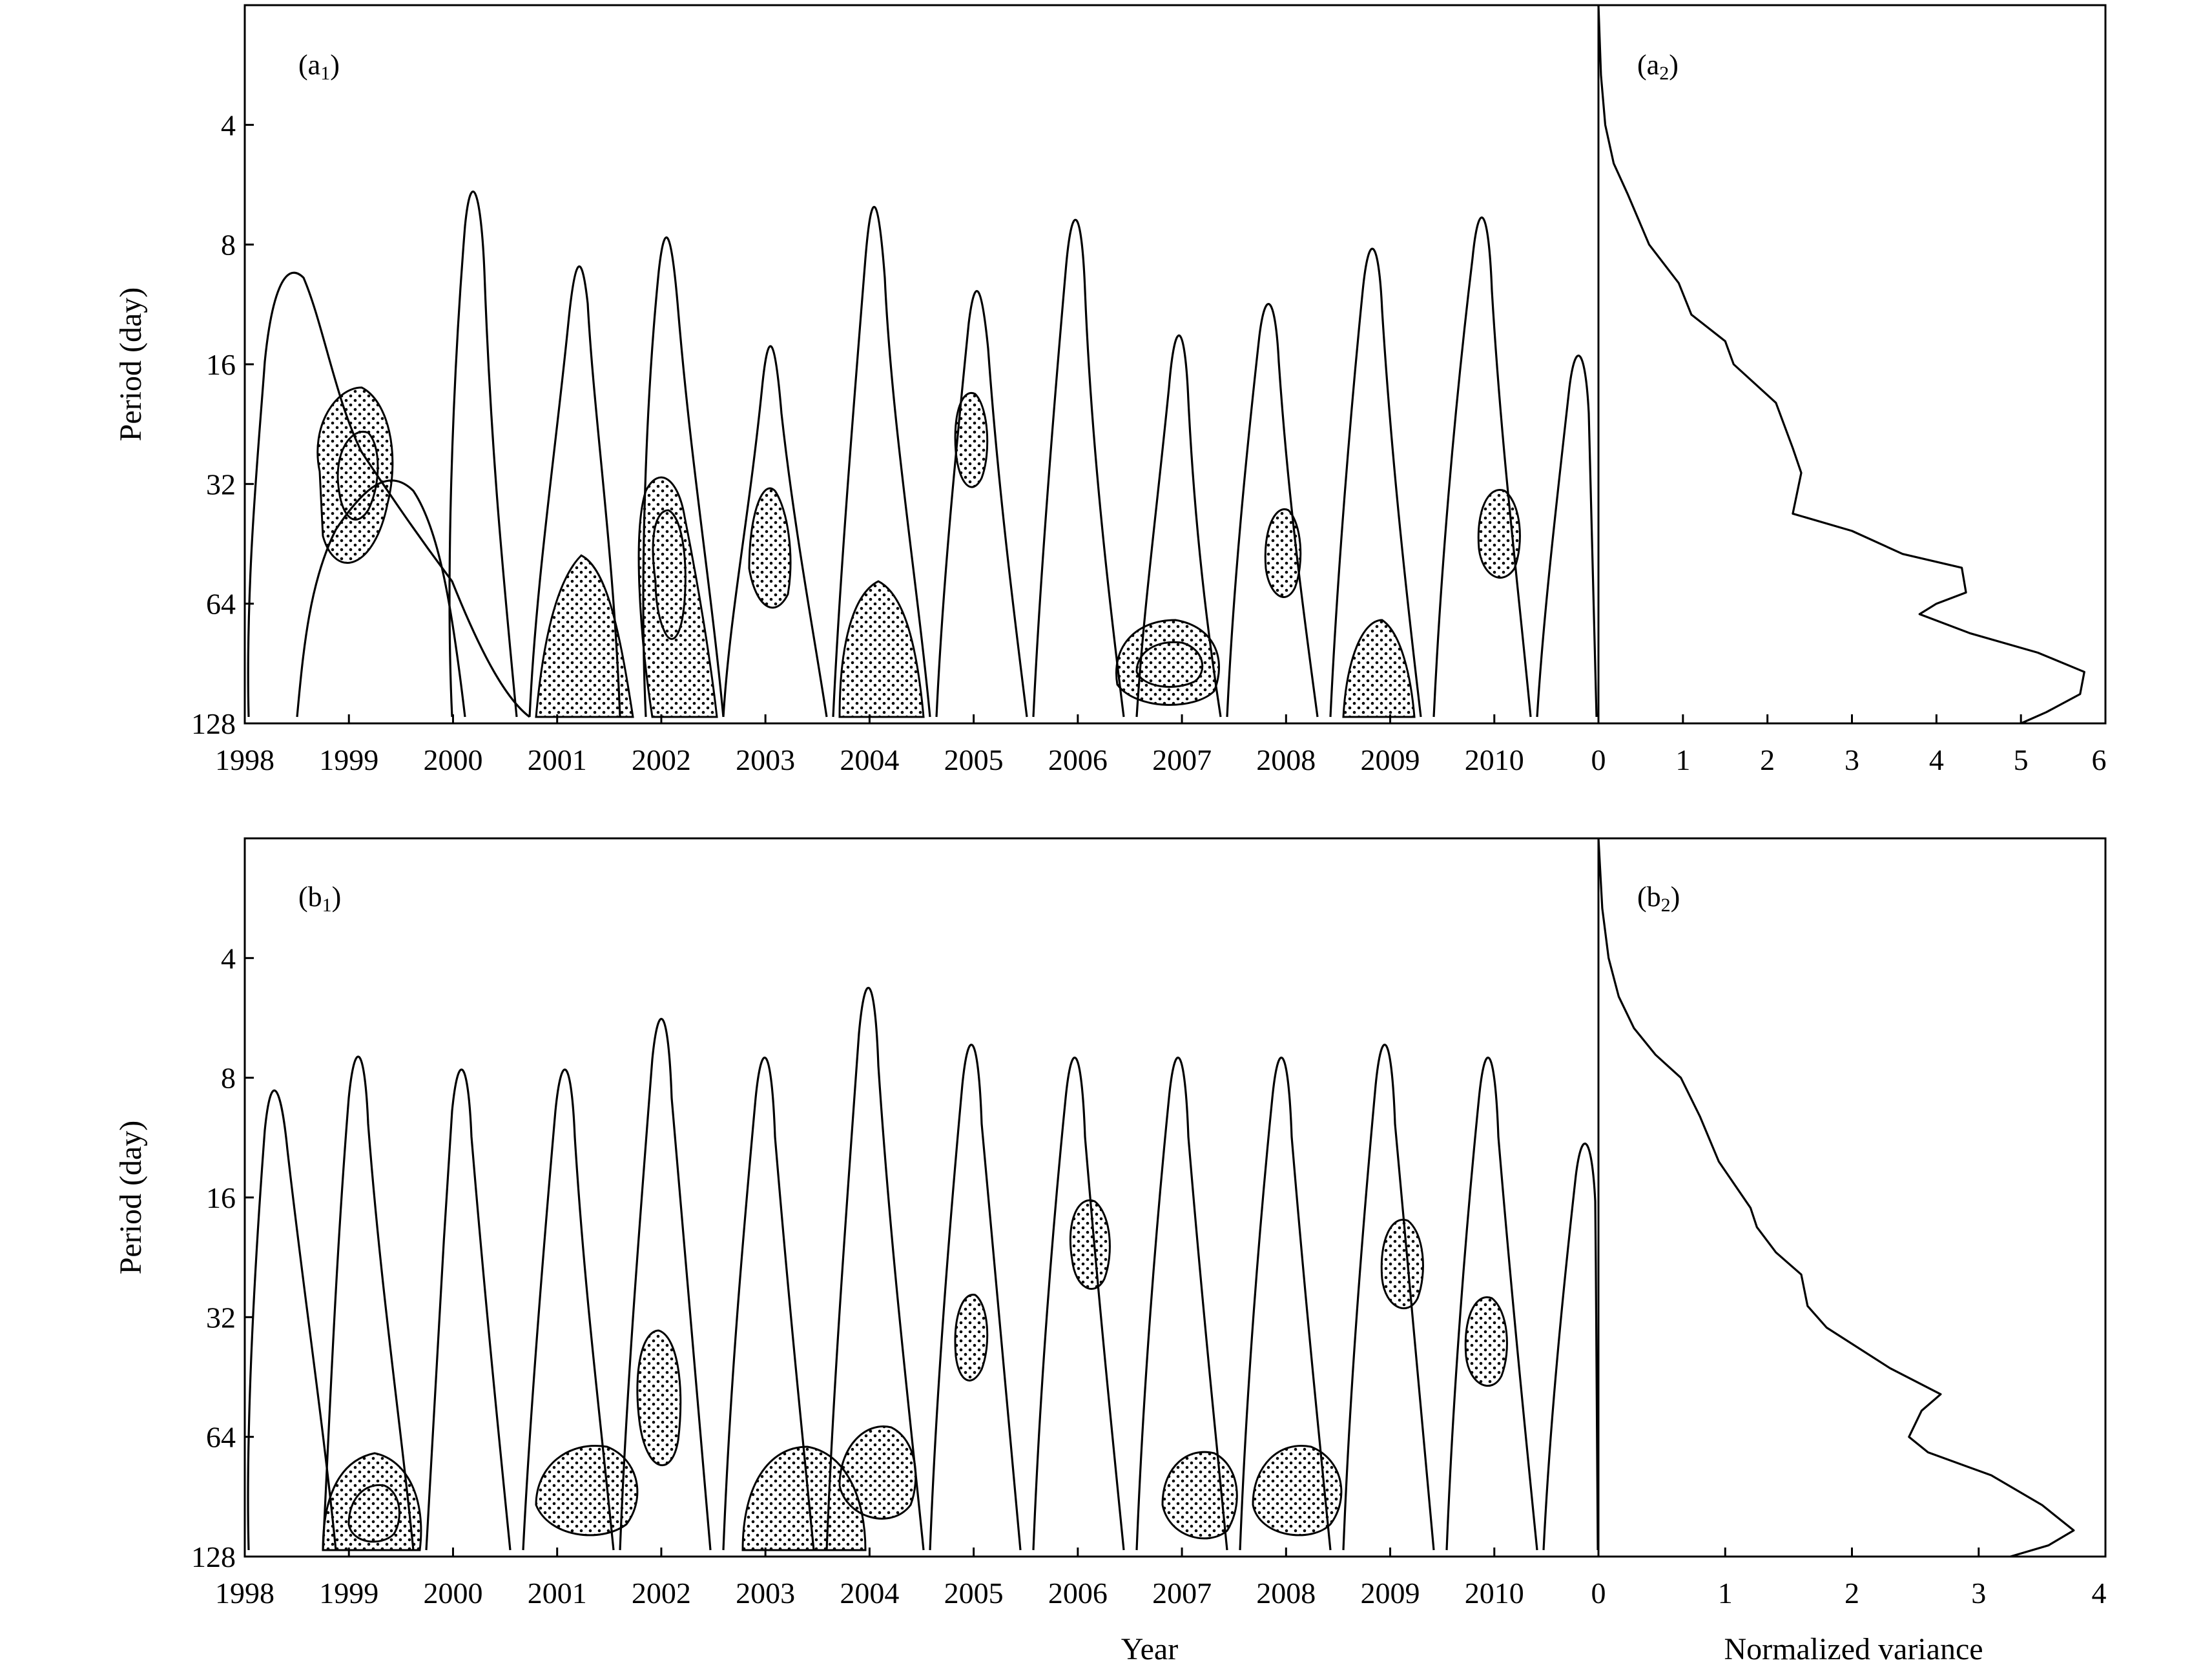  Describe the element at coordinates (1853, 1649) in the screenshot. I see `x-axis-title-variance: Normalized variance` at that location.